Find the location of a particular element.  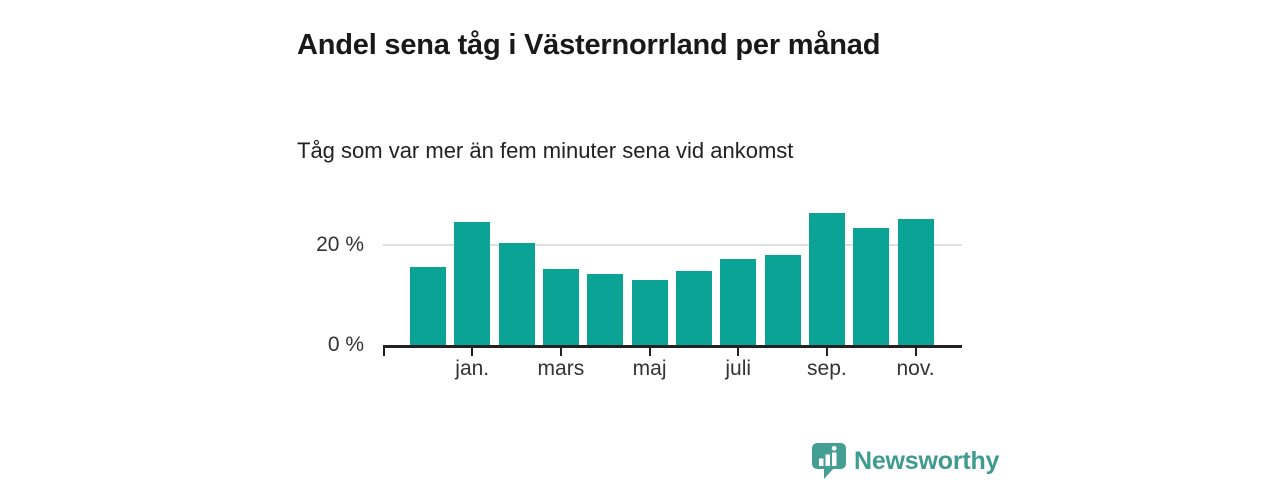

bar-juni is located at coordinates (693, 307).